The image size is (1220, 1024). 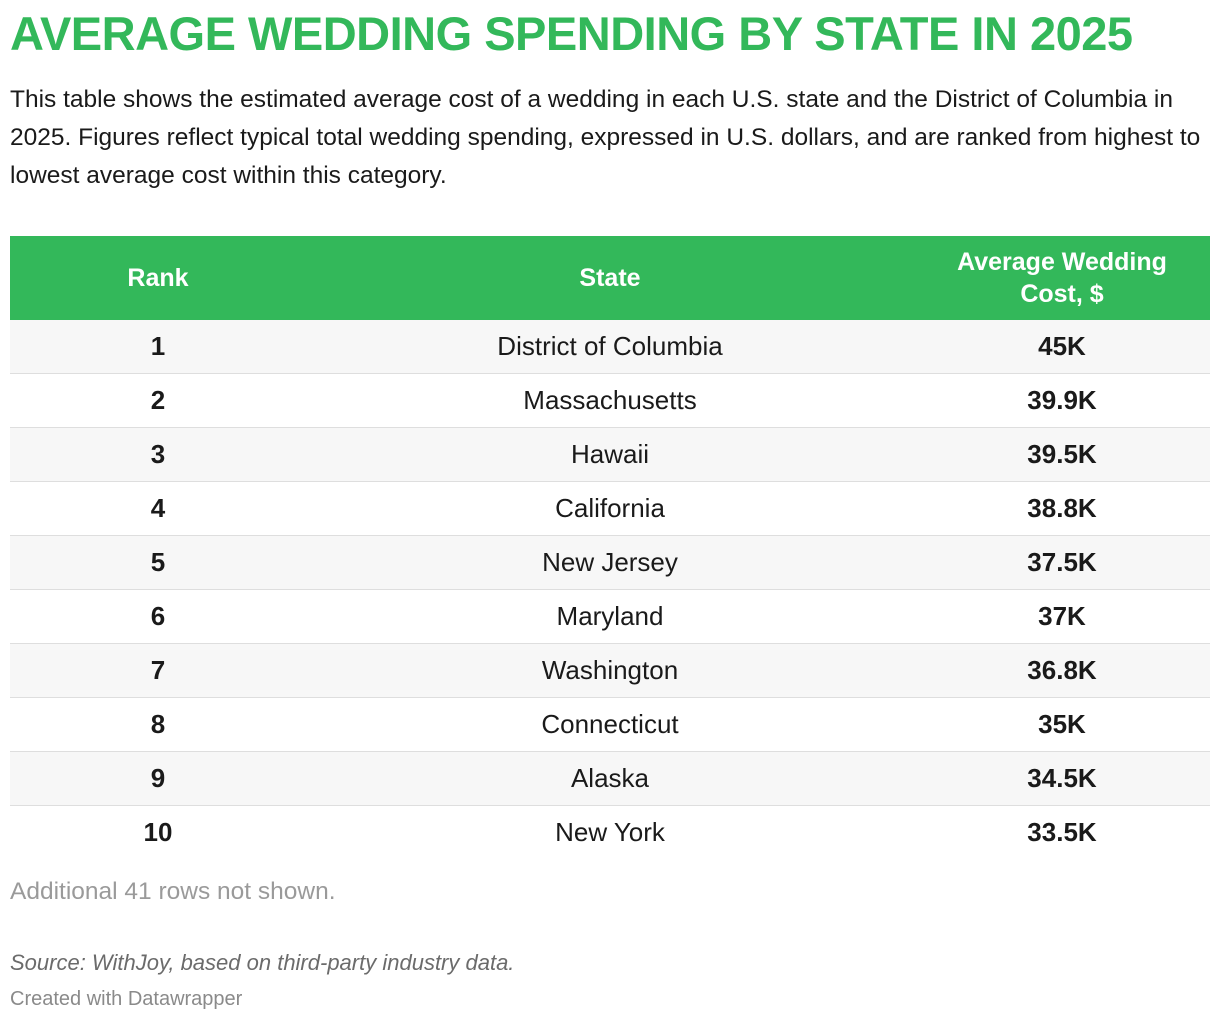 I want to click on datawrapper-credit: Created with Datawrapper, so click(x=126, y=999).